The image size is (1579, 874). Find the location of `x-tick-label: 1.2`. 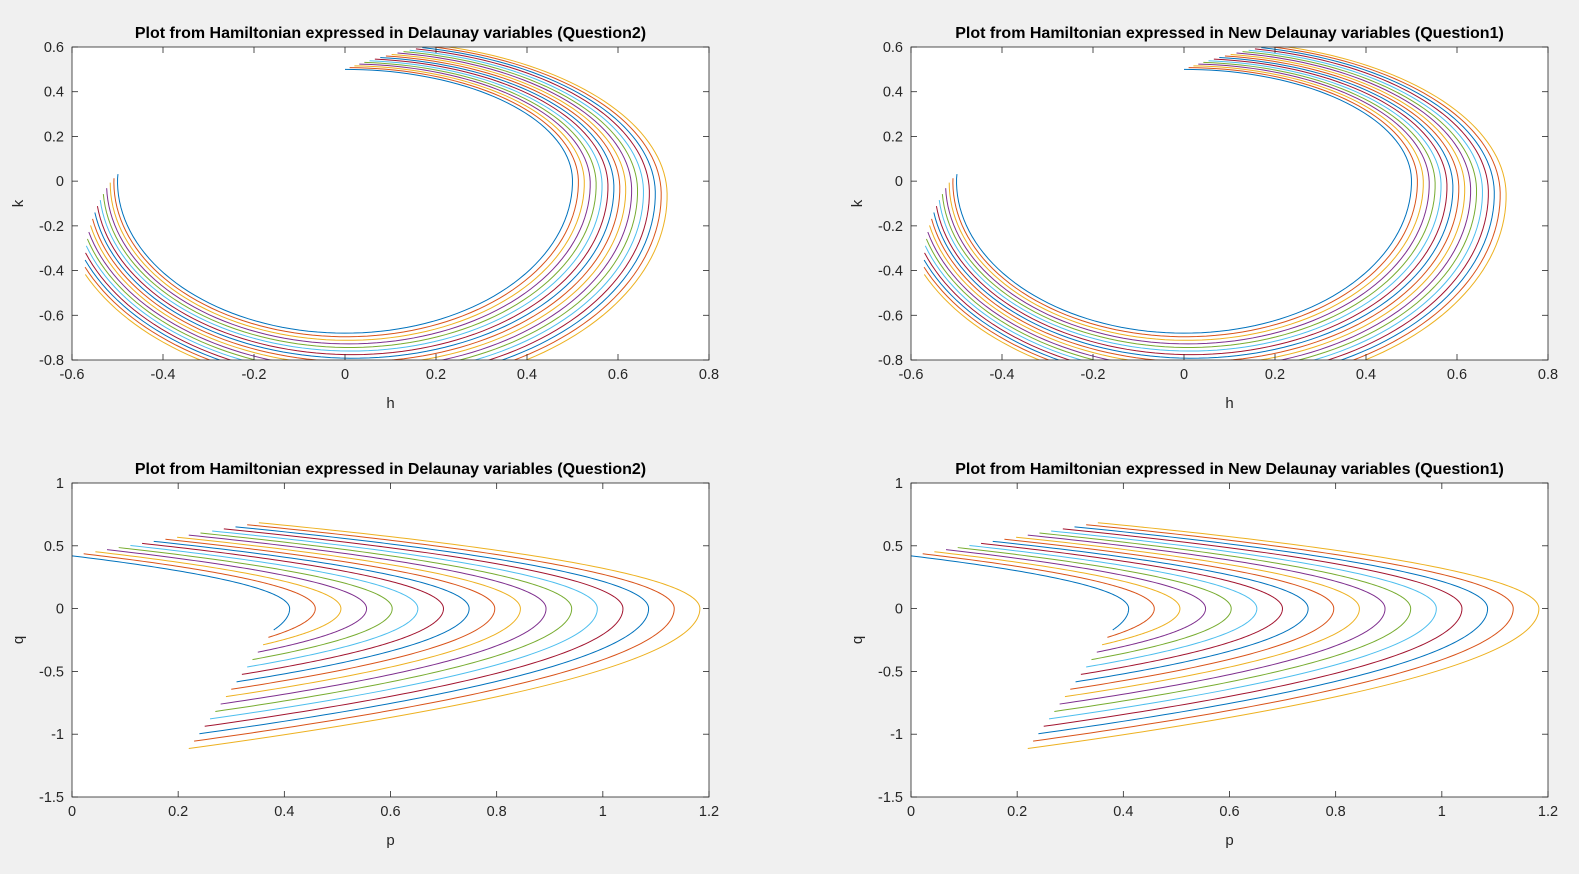

x-tick-label: 1.2 is located at coordinates (1548, 812).